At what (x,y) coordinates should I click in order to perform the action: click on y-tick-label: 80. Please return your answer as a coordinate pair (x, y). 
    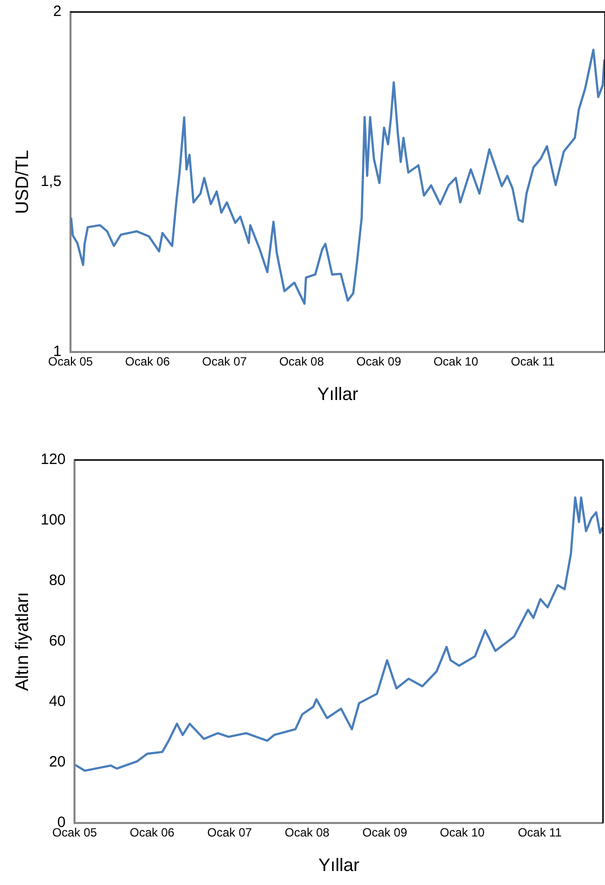
    Looking at the image, I should click on (57, 581).